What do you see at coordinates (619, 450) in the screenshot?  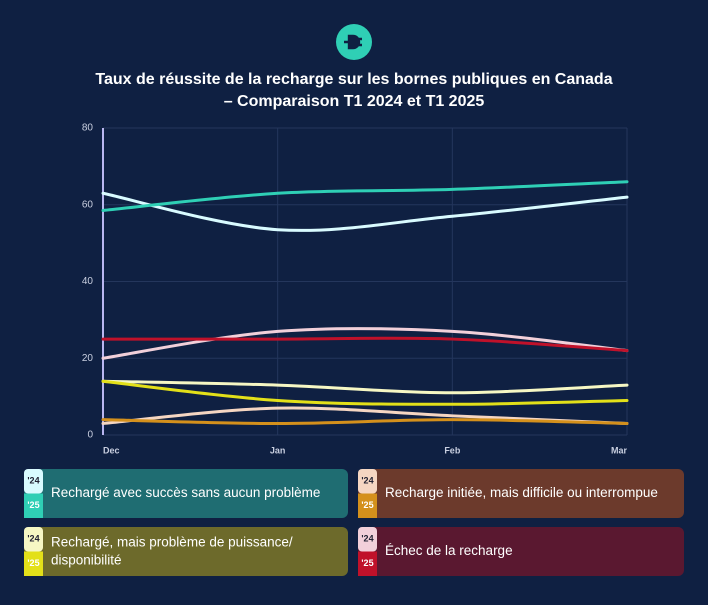 I see `x-tick-label: Mar` at bounding box center [619, 450].